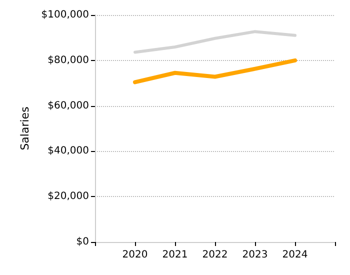 The width and height of the screenshot is (350, 275). I want to click on x-tick-label: 2020, so click(135, 255).